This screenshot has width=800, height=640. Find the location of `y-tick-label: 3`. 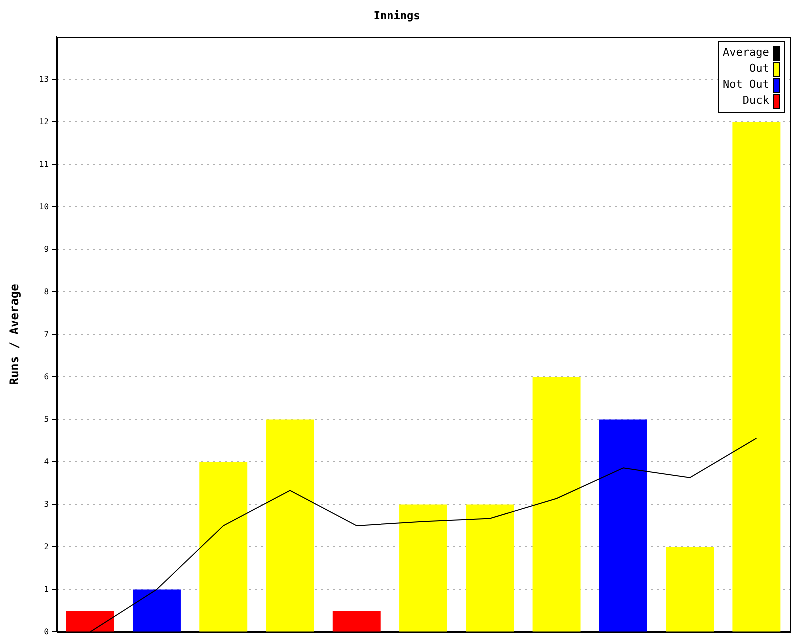

y-tick-label: 3 is located at coordinates (47, 504).